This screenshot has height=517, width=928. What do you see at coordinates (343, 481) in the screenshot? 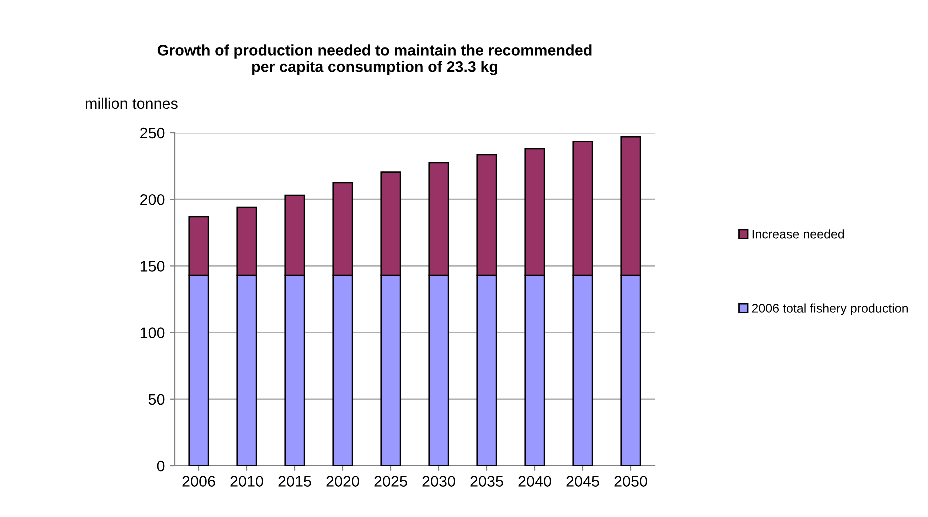
I see `x-tick-label: 2020` at bounding box center [343, 481].